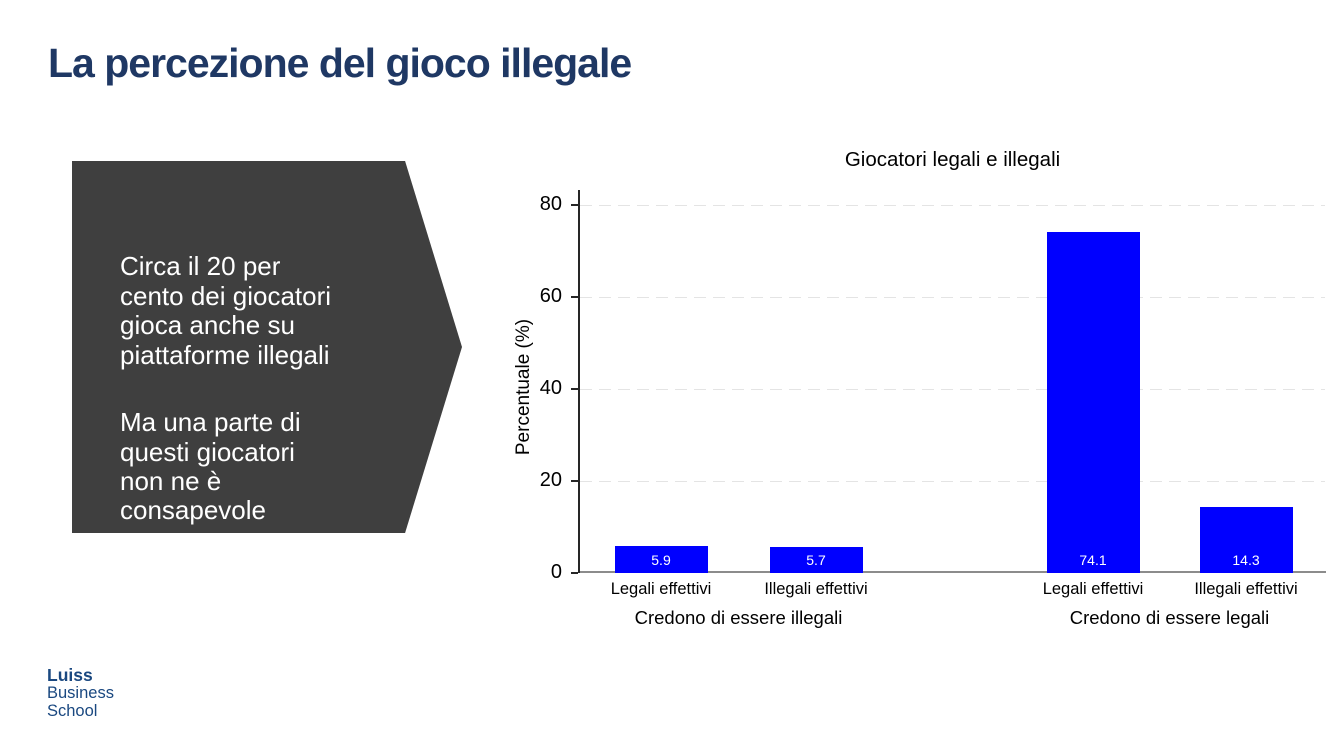 The image size is (1333, 736). I want to click on group-label-1: Credono di essere illegali, so click(738, 617).